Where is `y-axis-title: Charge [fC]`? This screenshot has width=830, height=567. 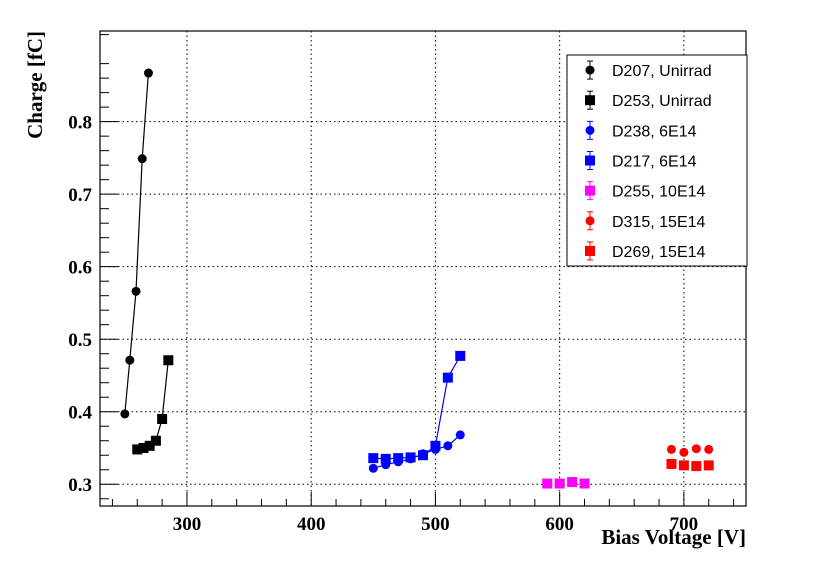
y-axis-title: Charge [fC] is located at coordinates (35, 85).